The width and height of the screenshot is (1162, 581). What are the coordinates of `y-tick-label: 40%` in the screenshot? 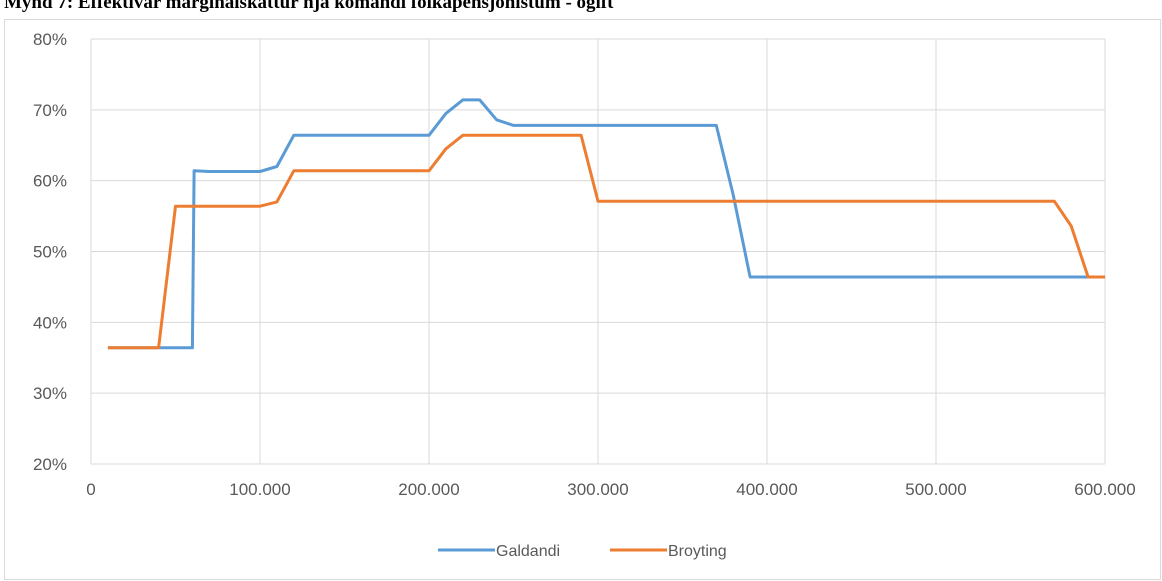 It's located at (50, 322).